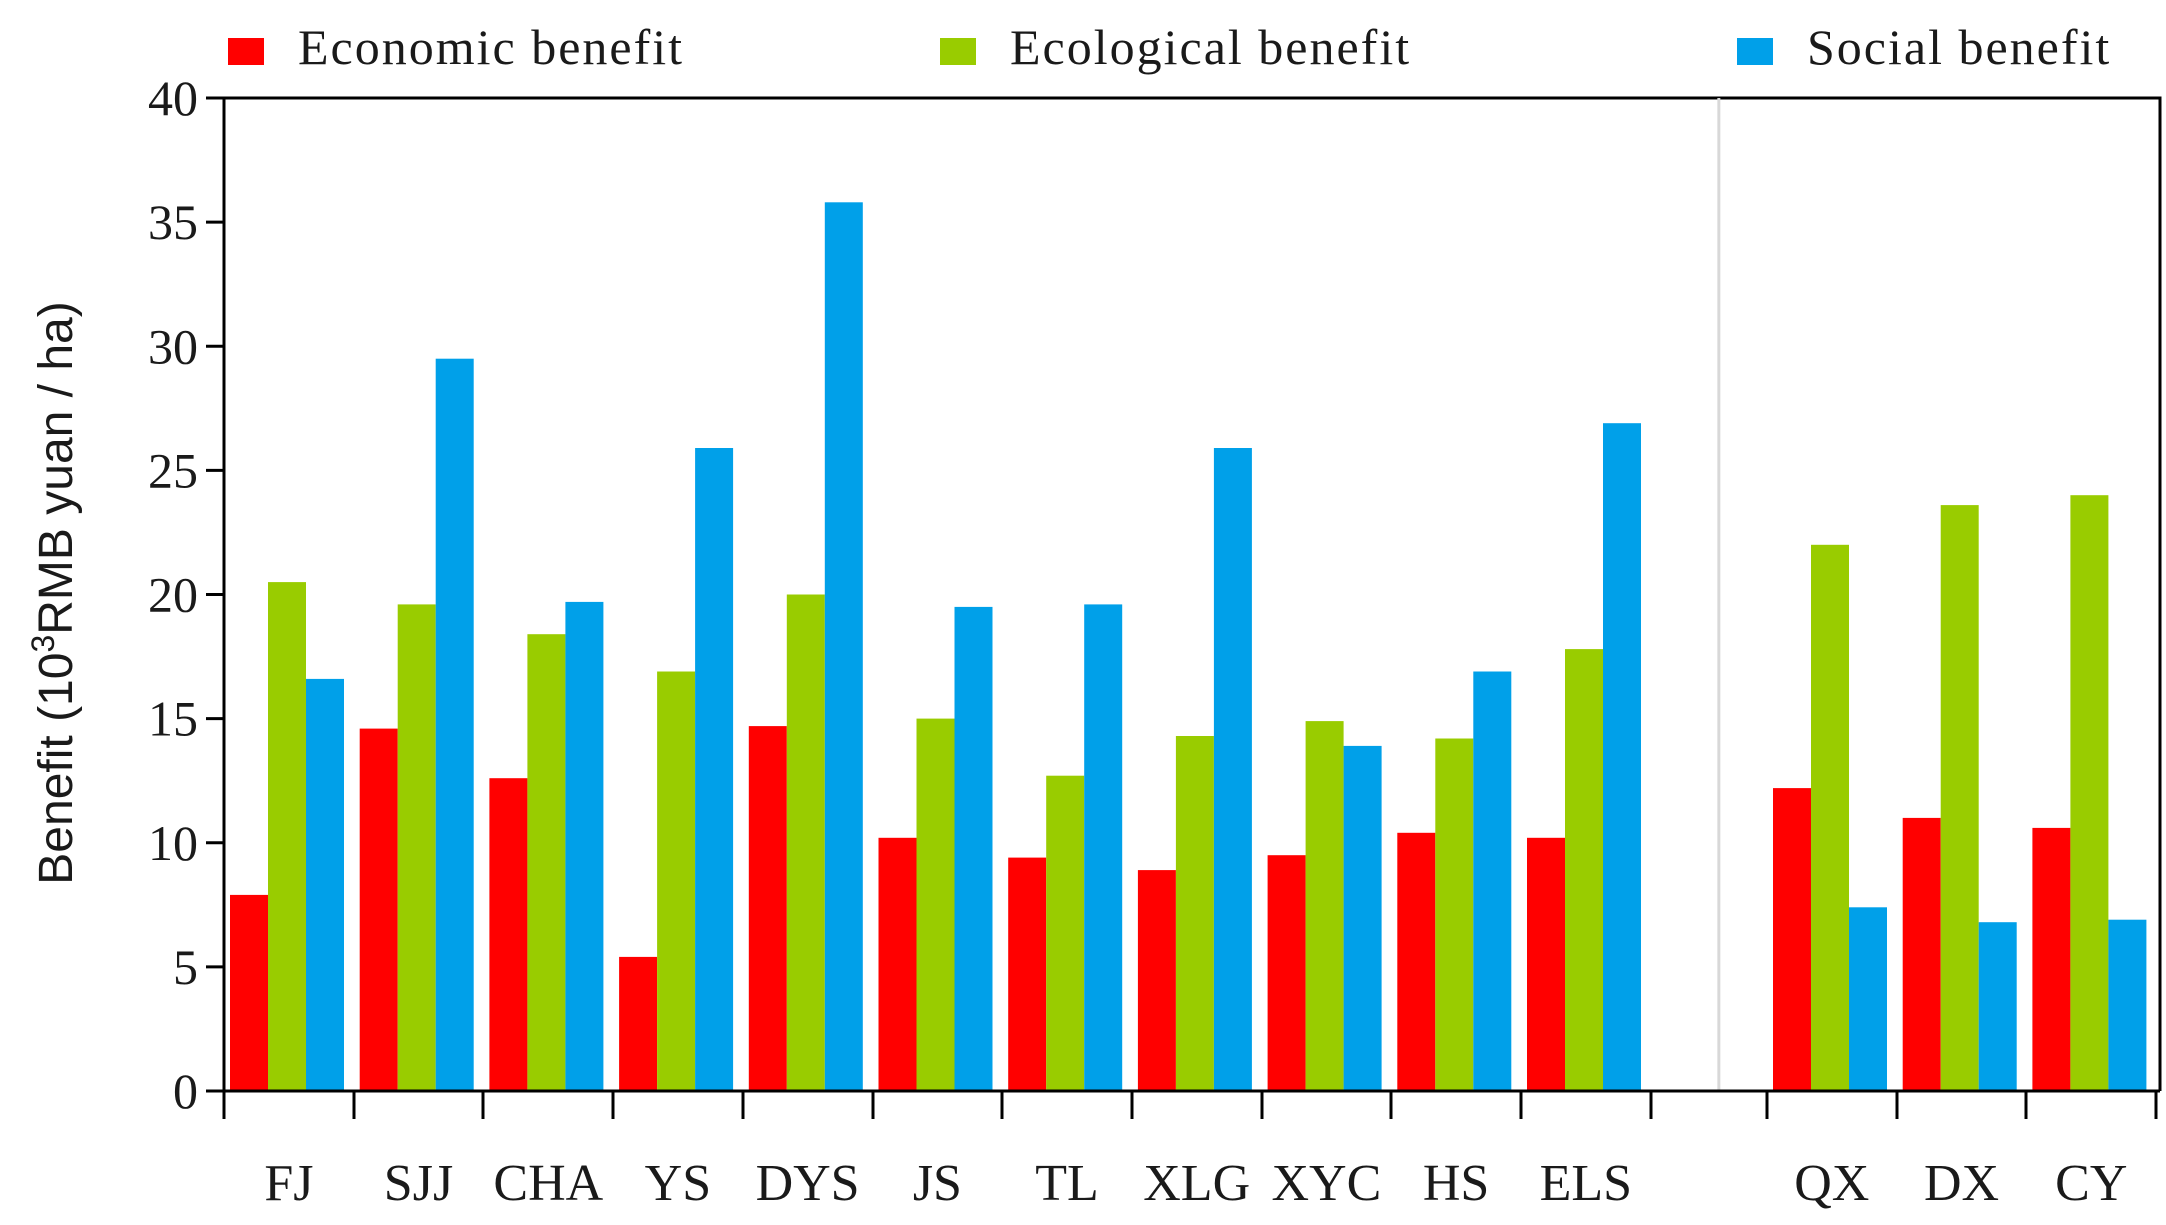 This screenshot has width=2166, height=1225. I want to click on y-axis-title: Benefit (103RMB yuan / ha), so click(54, 592).